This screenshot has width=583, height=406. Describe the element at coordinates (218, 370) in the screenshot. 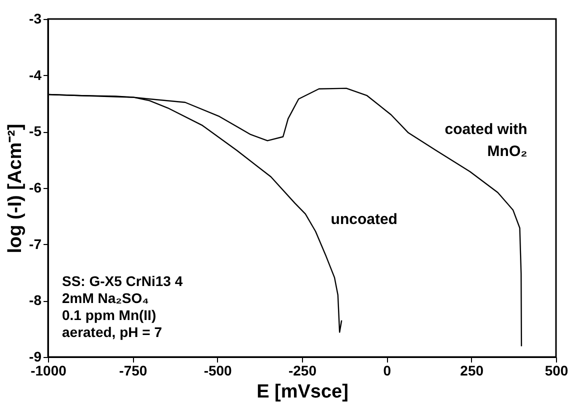

I see `x-tick-label: -500` at that location.